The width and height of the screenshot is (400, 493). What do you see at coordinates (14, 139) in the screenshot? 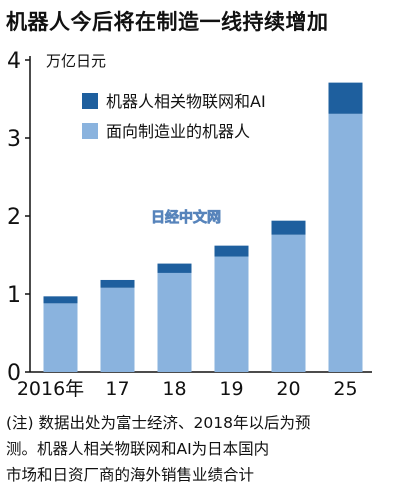
I see `y-tick-label: 3` at bounding box center [14, 139].